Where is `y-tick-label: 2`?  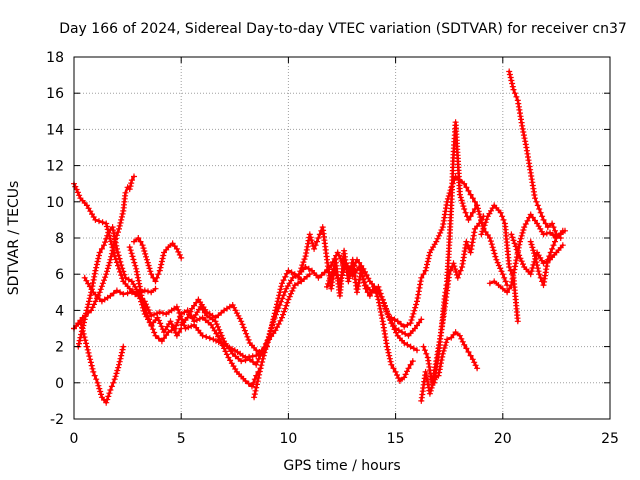
y-tick-label: 2 is located at coordinates (59, 348).